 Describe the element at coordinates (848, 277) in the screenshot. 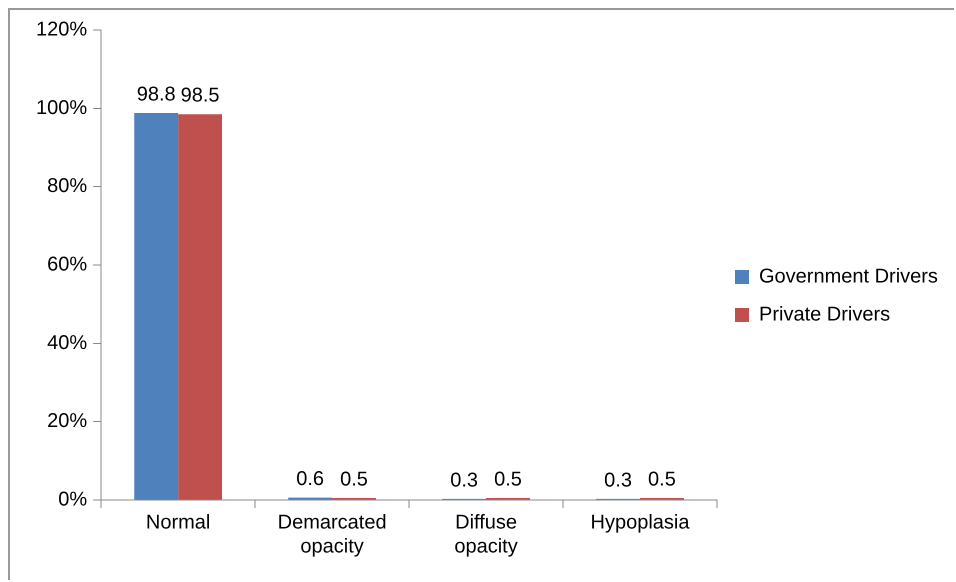

I see `legend-label: Government Drivers` at that location.